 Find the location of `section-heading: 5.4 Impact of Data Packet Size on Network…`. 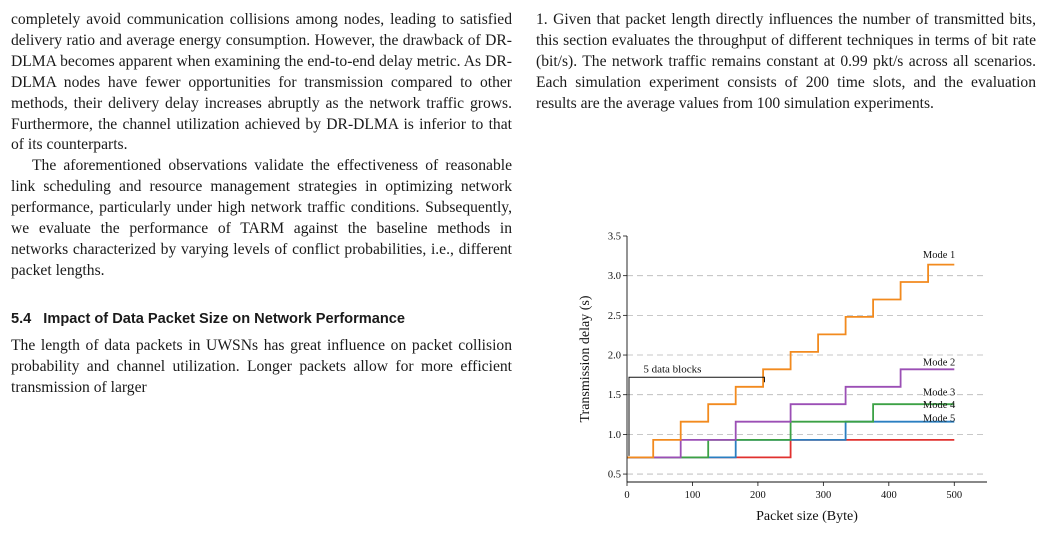

section-heading: 5.4 Impact of Data Packet Size on Network… is located at coordinates (261, 319).